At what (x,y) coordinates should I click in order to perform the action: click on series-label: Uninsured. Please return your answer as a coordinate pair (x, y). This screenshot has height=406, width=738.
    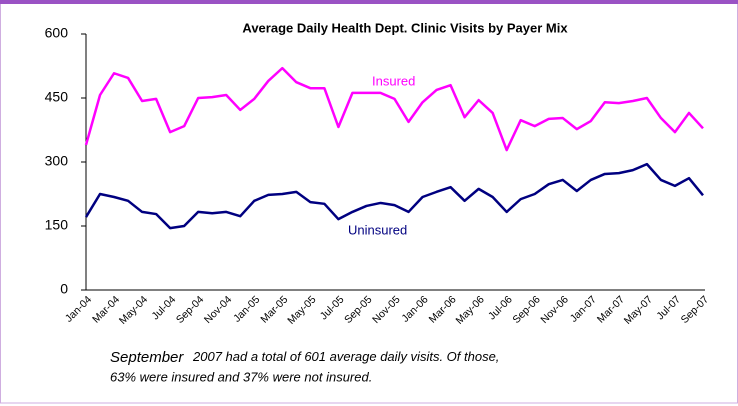
    Looking at the image, I should click on (377, 229).